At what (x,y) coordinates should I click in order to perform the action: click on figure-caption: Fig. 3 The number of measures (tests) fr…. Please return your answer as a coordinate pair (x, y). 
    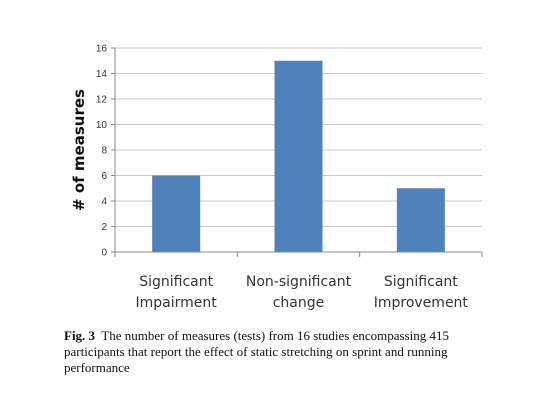
    Looking at the image, I should click on (284, 352).